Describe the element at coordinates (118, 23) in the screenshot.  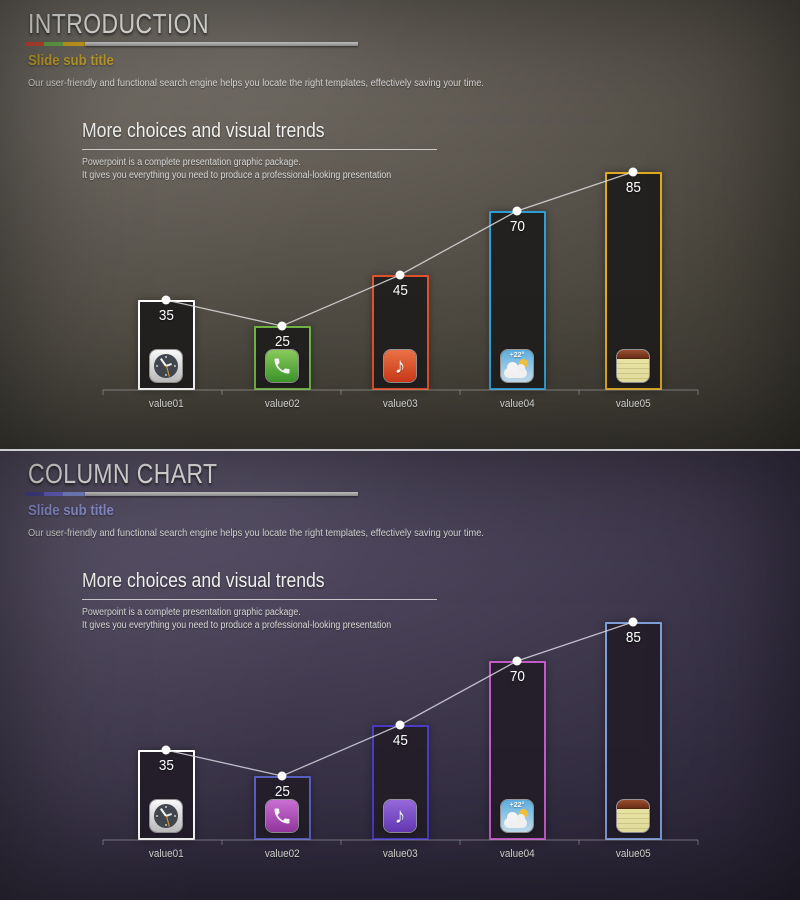
I see `slide-title-text: INTRODUCTION` at that location.